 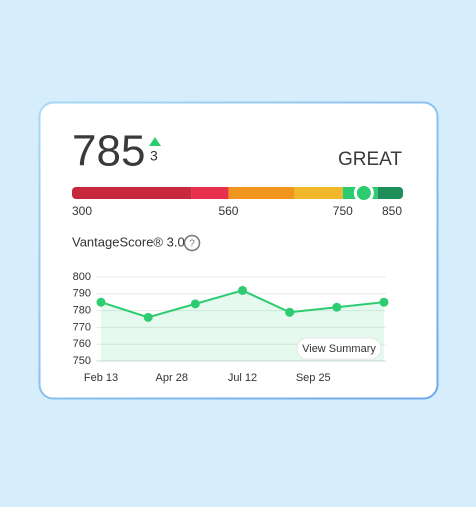 What do you see at coordinates (82, 327) in the screenshot?
I see `y-tick-label: 770` at bounding box center [82, 327].